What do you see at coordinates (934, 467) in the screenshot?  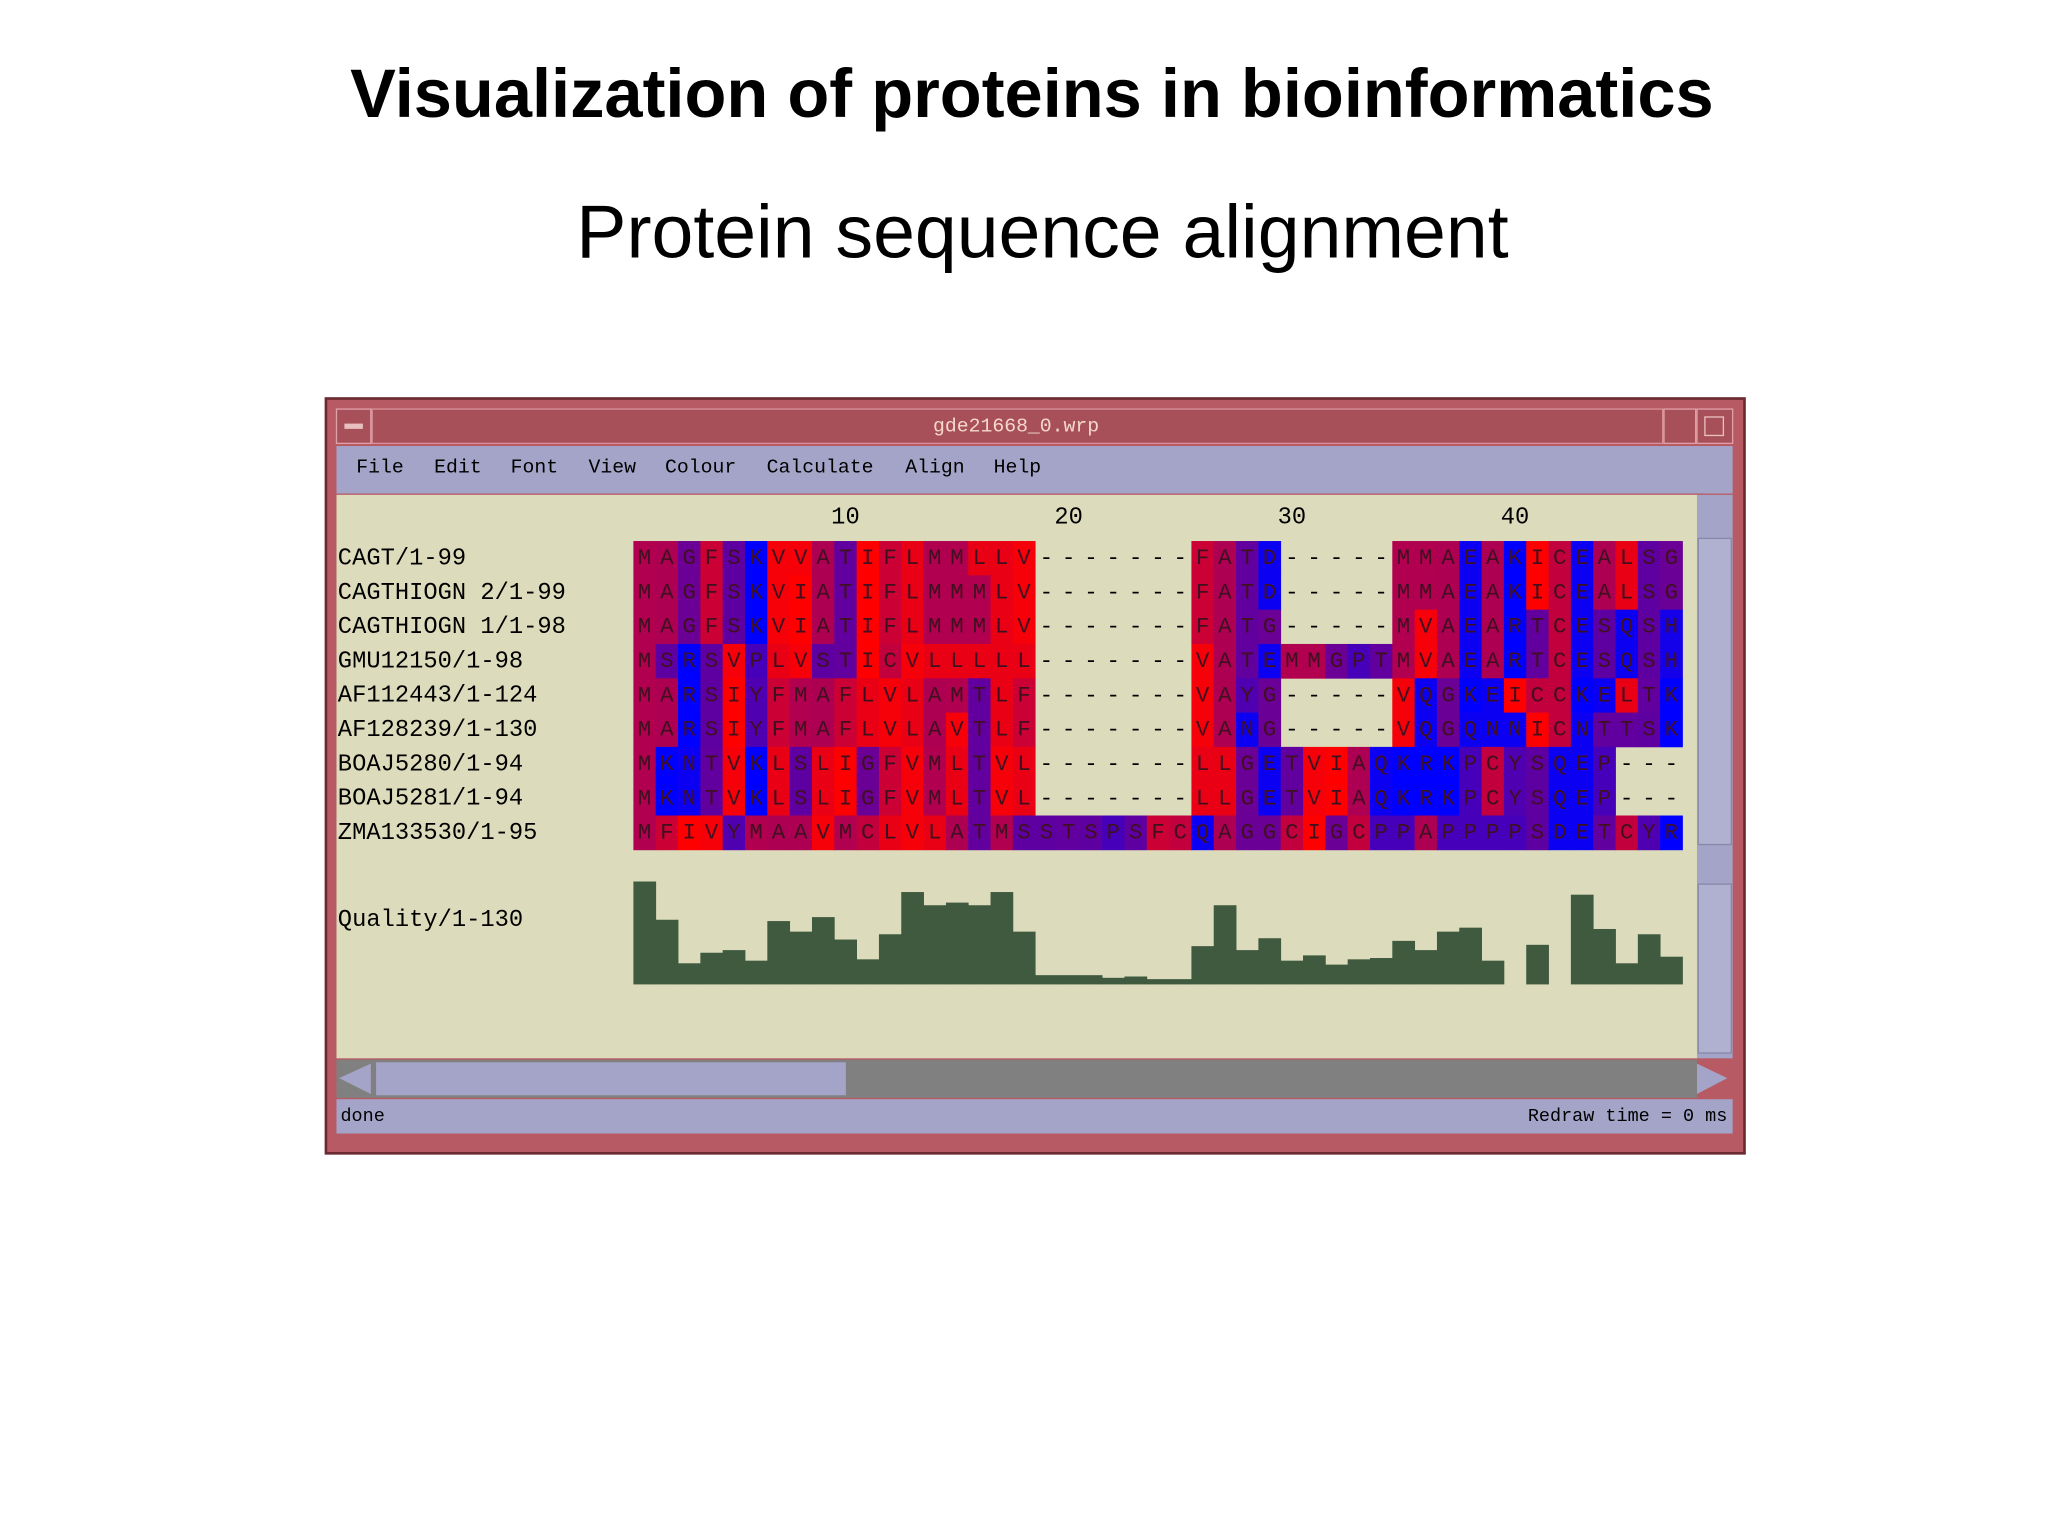 I see `menu-item: Align` at bounding box center [934, 467].